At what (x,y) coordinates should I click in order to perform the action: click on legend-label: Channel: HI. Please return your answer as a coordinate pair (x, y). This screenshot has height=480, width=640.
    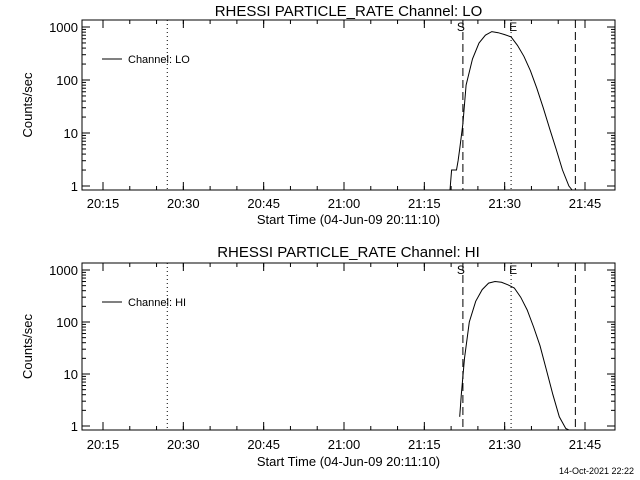
    Looking at the image, I should click on (157, 303).